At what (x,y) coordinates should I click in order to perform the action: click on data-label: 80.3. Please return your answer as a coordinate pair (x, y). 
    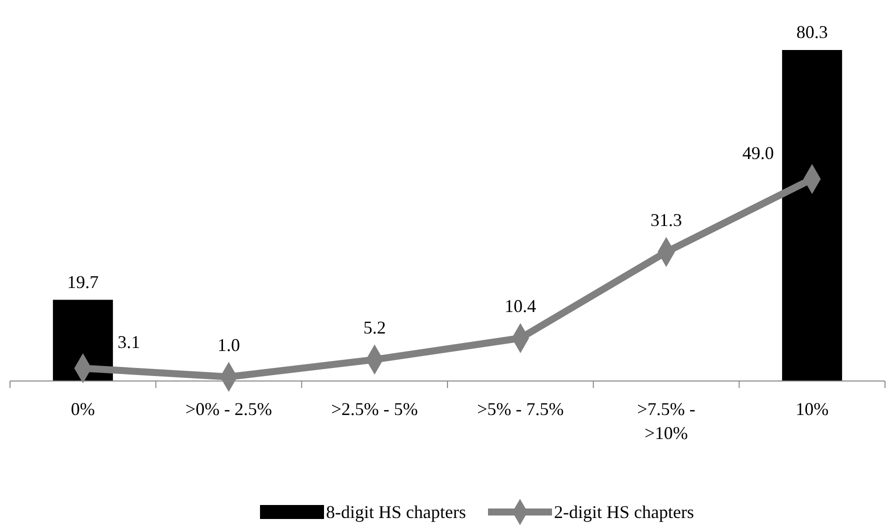
    Looking at the image, I should click on (812, 32).